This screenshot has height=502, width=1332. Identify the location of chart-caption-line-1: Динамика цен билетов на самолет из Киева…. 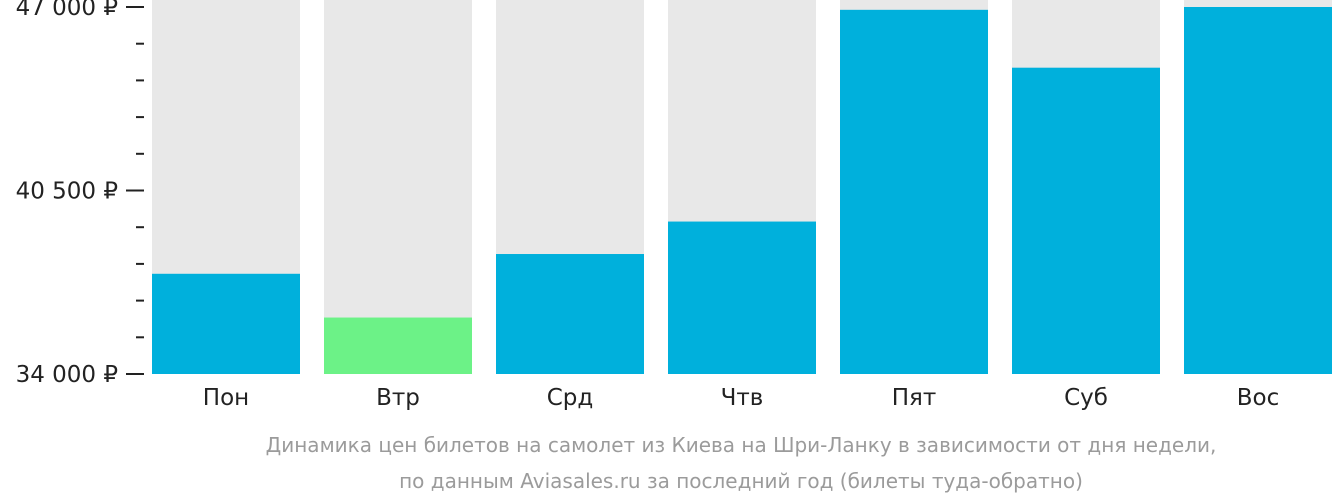
(741, 445).